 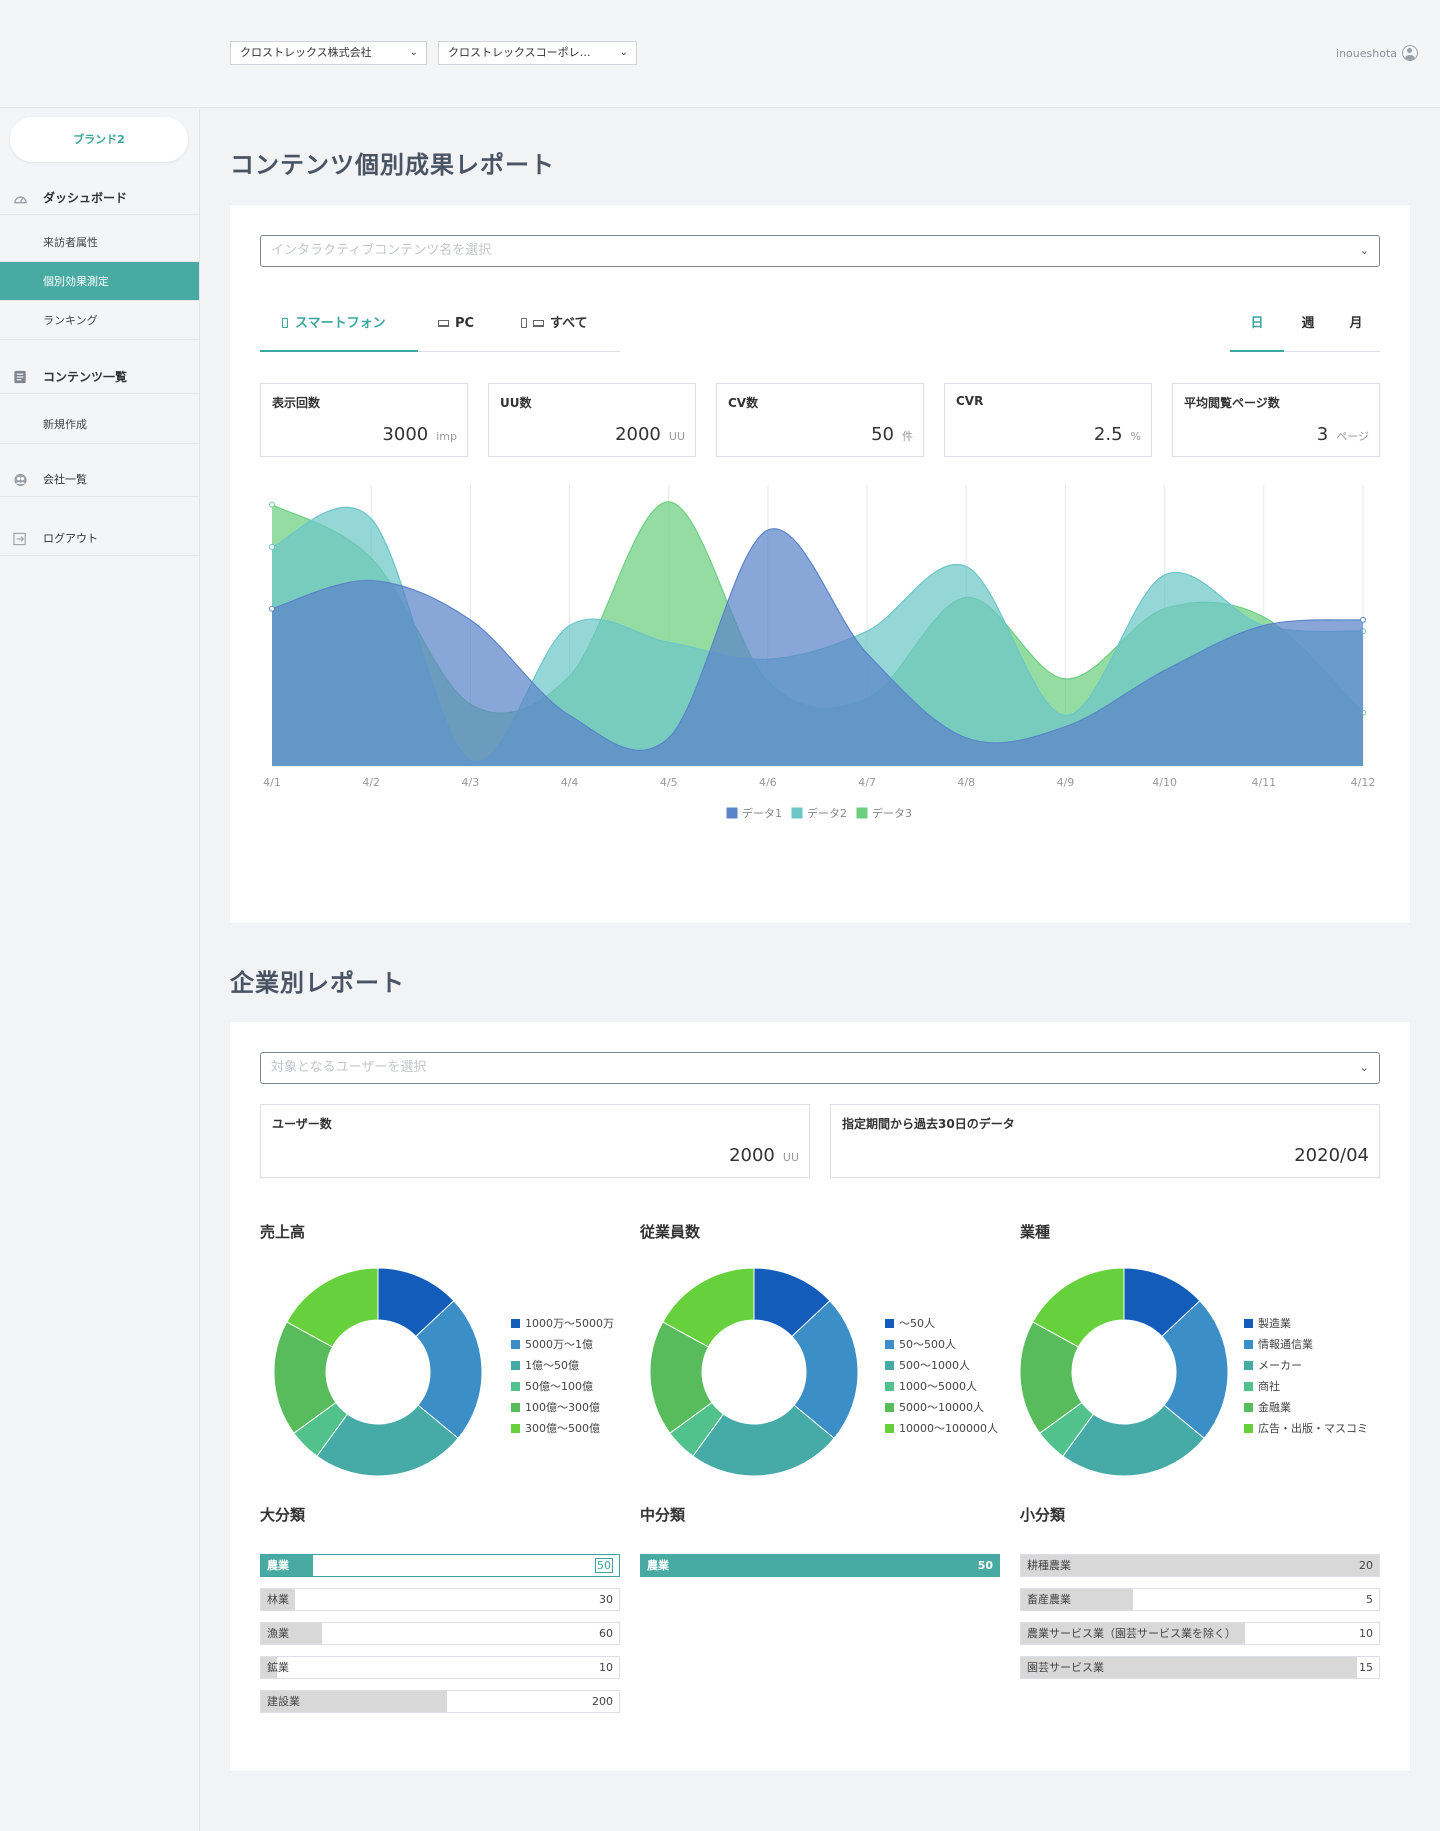 What do you see at coordinates (1124, 1372) in the screenshot?
I see `donut-chart-industry` at bounding box center [1124, 1372].